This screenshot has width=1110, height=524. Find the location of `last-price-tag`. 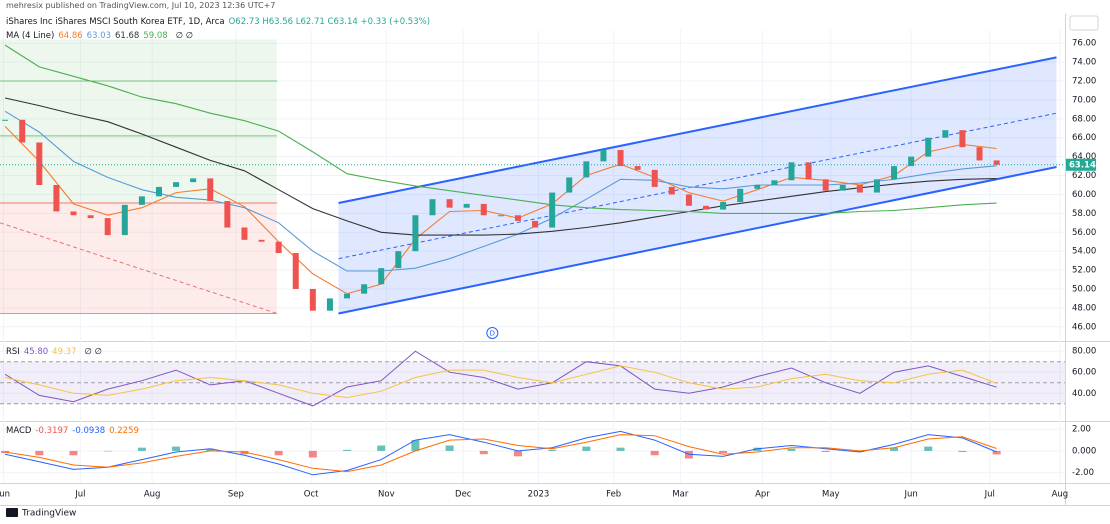

last-price-tag is located at coordinates (1081, 164).